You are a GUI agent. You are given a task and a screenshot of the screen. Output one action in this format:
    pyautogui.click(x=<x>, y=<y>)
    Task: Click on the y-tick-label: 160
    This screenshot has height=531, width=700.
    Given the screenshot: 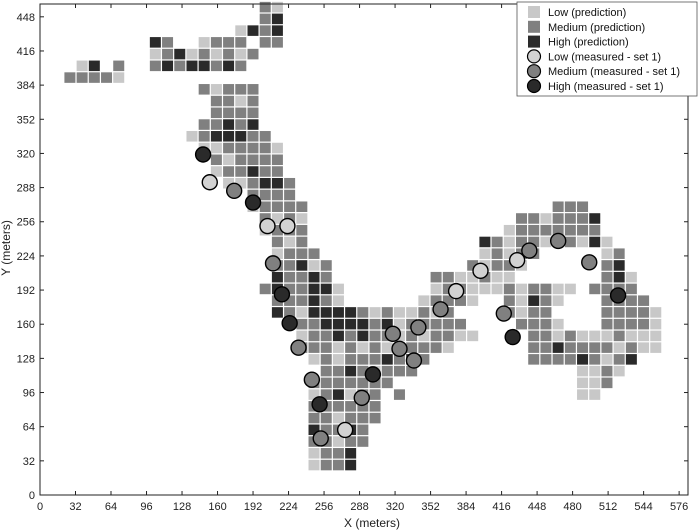 What is the action you would take?
    pyautogui.click(x=26, y=325)
    